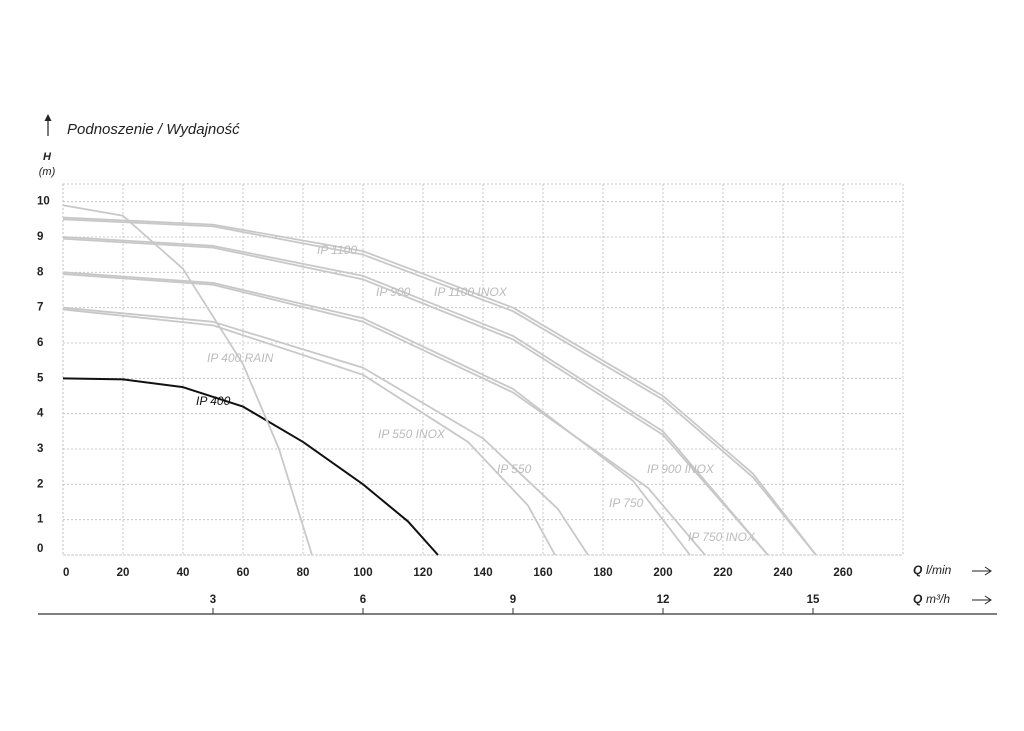 Image resolution: width=1024 pixels, height=731 pixels. Describe the element at coordinates (513, 600) in the screenshot. I see `x2-tick-label: 9` at that location.